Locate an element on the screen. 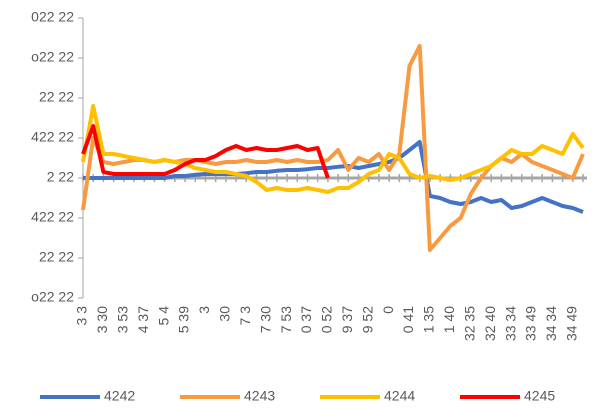  legend-label: 4245 is located at coordinates (539, 396).